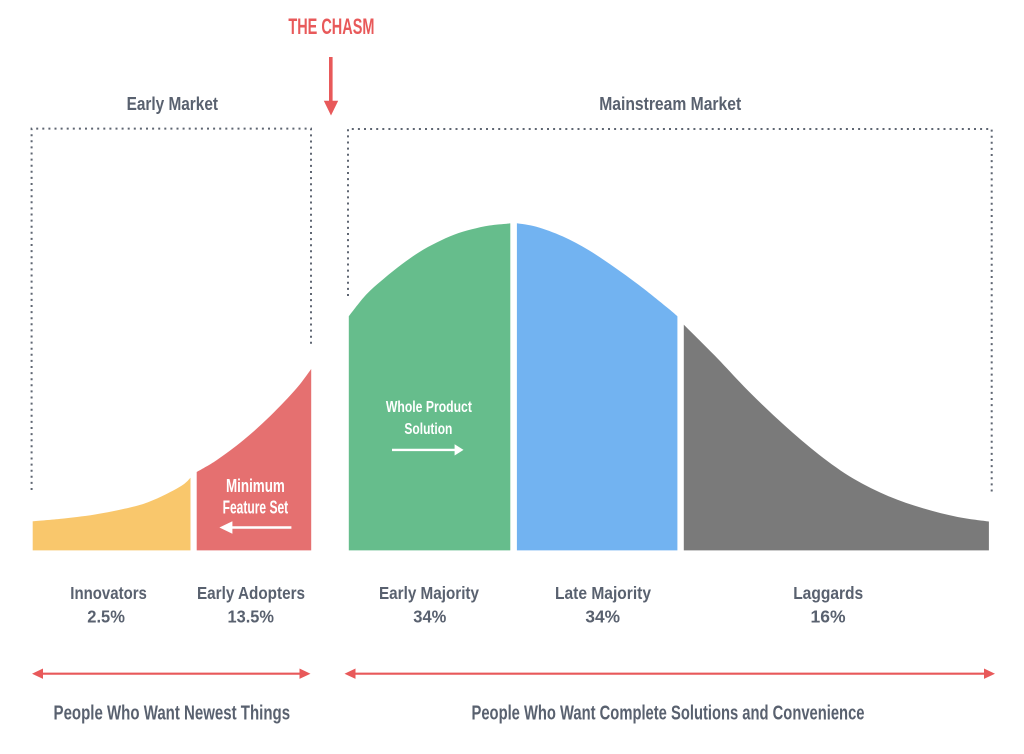 The width and height of the screenshot is (1024, 754). Describe the element at coordinates (828, 617) in the screenshot. I see `svg-text: 16%` at that location.